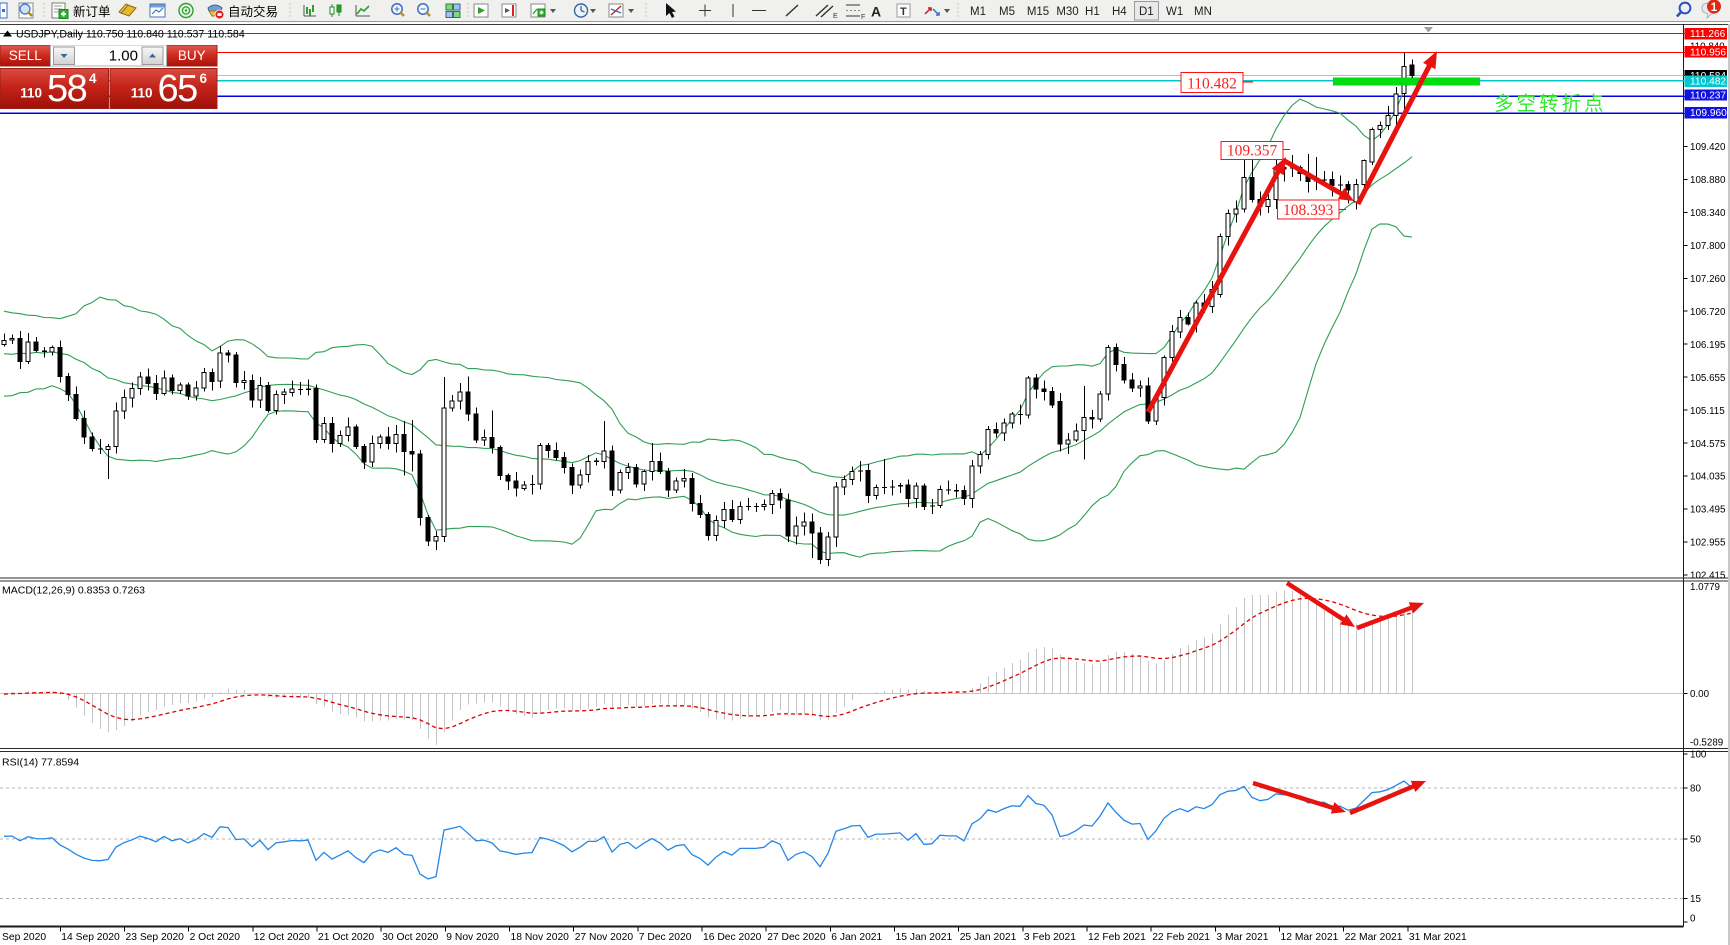 The image size is (1730, 945). Describe the element at coordinates (1708, 312) in the screenshot. I see `svg-text: 106.720` at that location.